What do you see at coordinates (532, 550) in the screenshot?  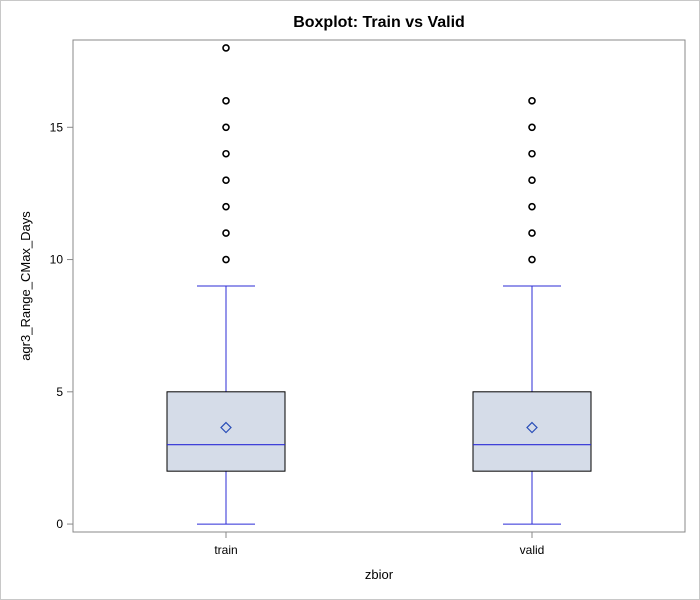 I see `x-tick-label: valid` at bounding box center [532, 550].